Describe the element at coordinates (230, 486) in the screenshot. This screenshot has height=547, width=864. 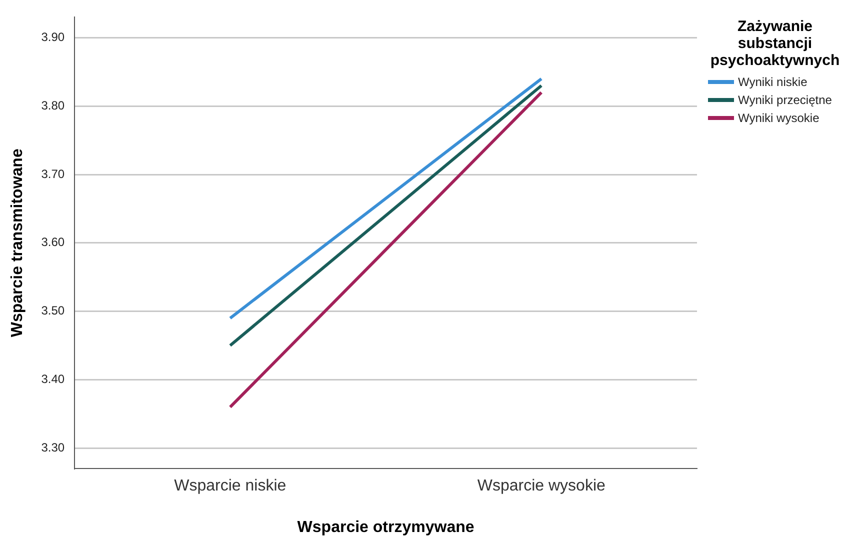
I see `x-tick-label: Wsparcie niskie` at that location.